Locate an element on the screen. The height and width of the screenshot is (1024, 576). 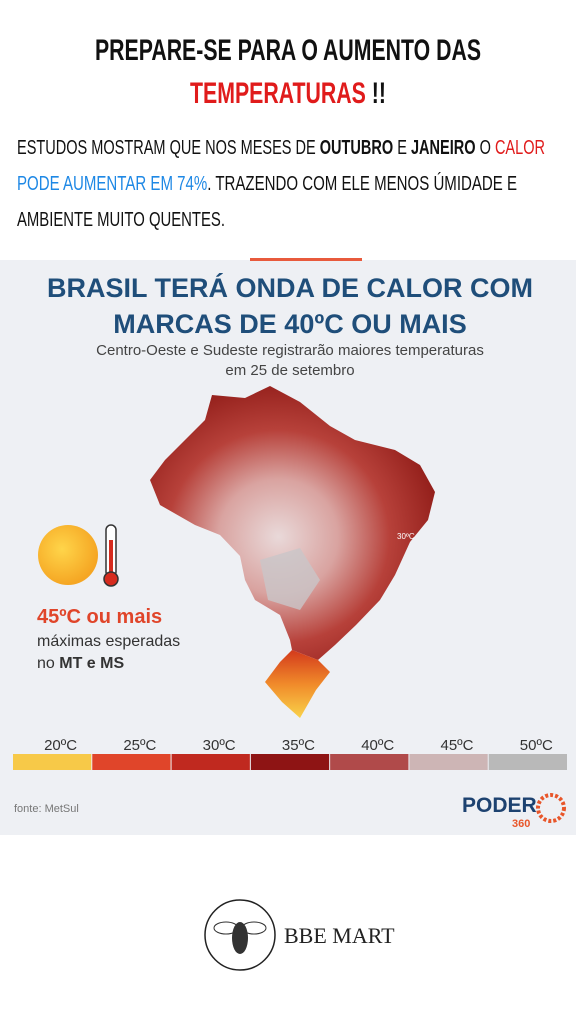
title-line2: TEMPERATURAS !! is located at coordinates (288, 93).